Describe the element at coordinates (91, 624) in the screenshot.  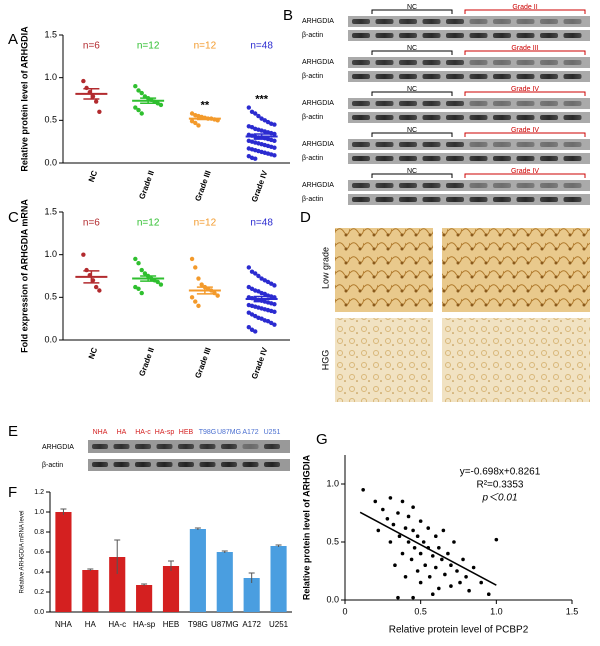
I see `x-tick-label: HA` at that location.